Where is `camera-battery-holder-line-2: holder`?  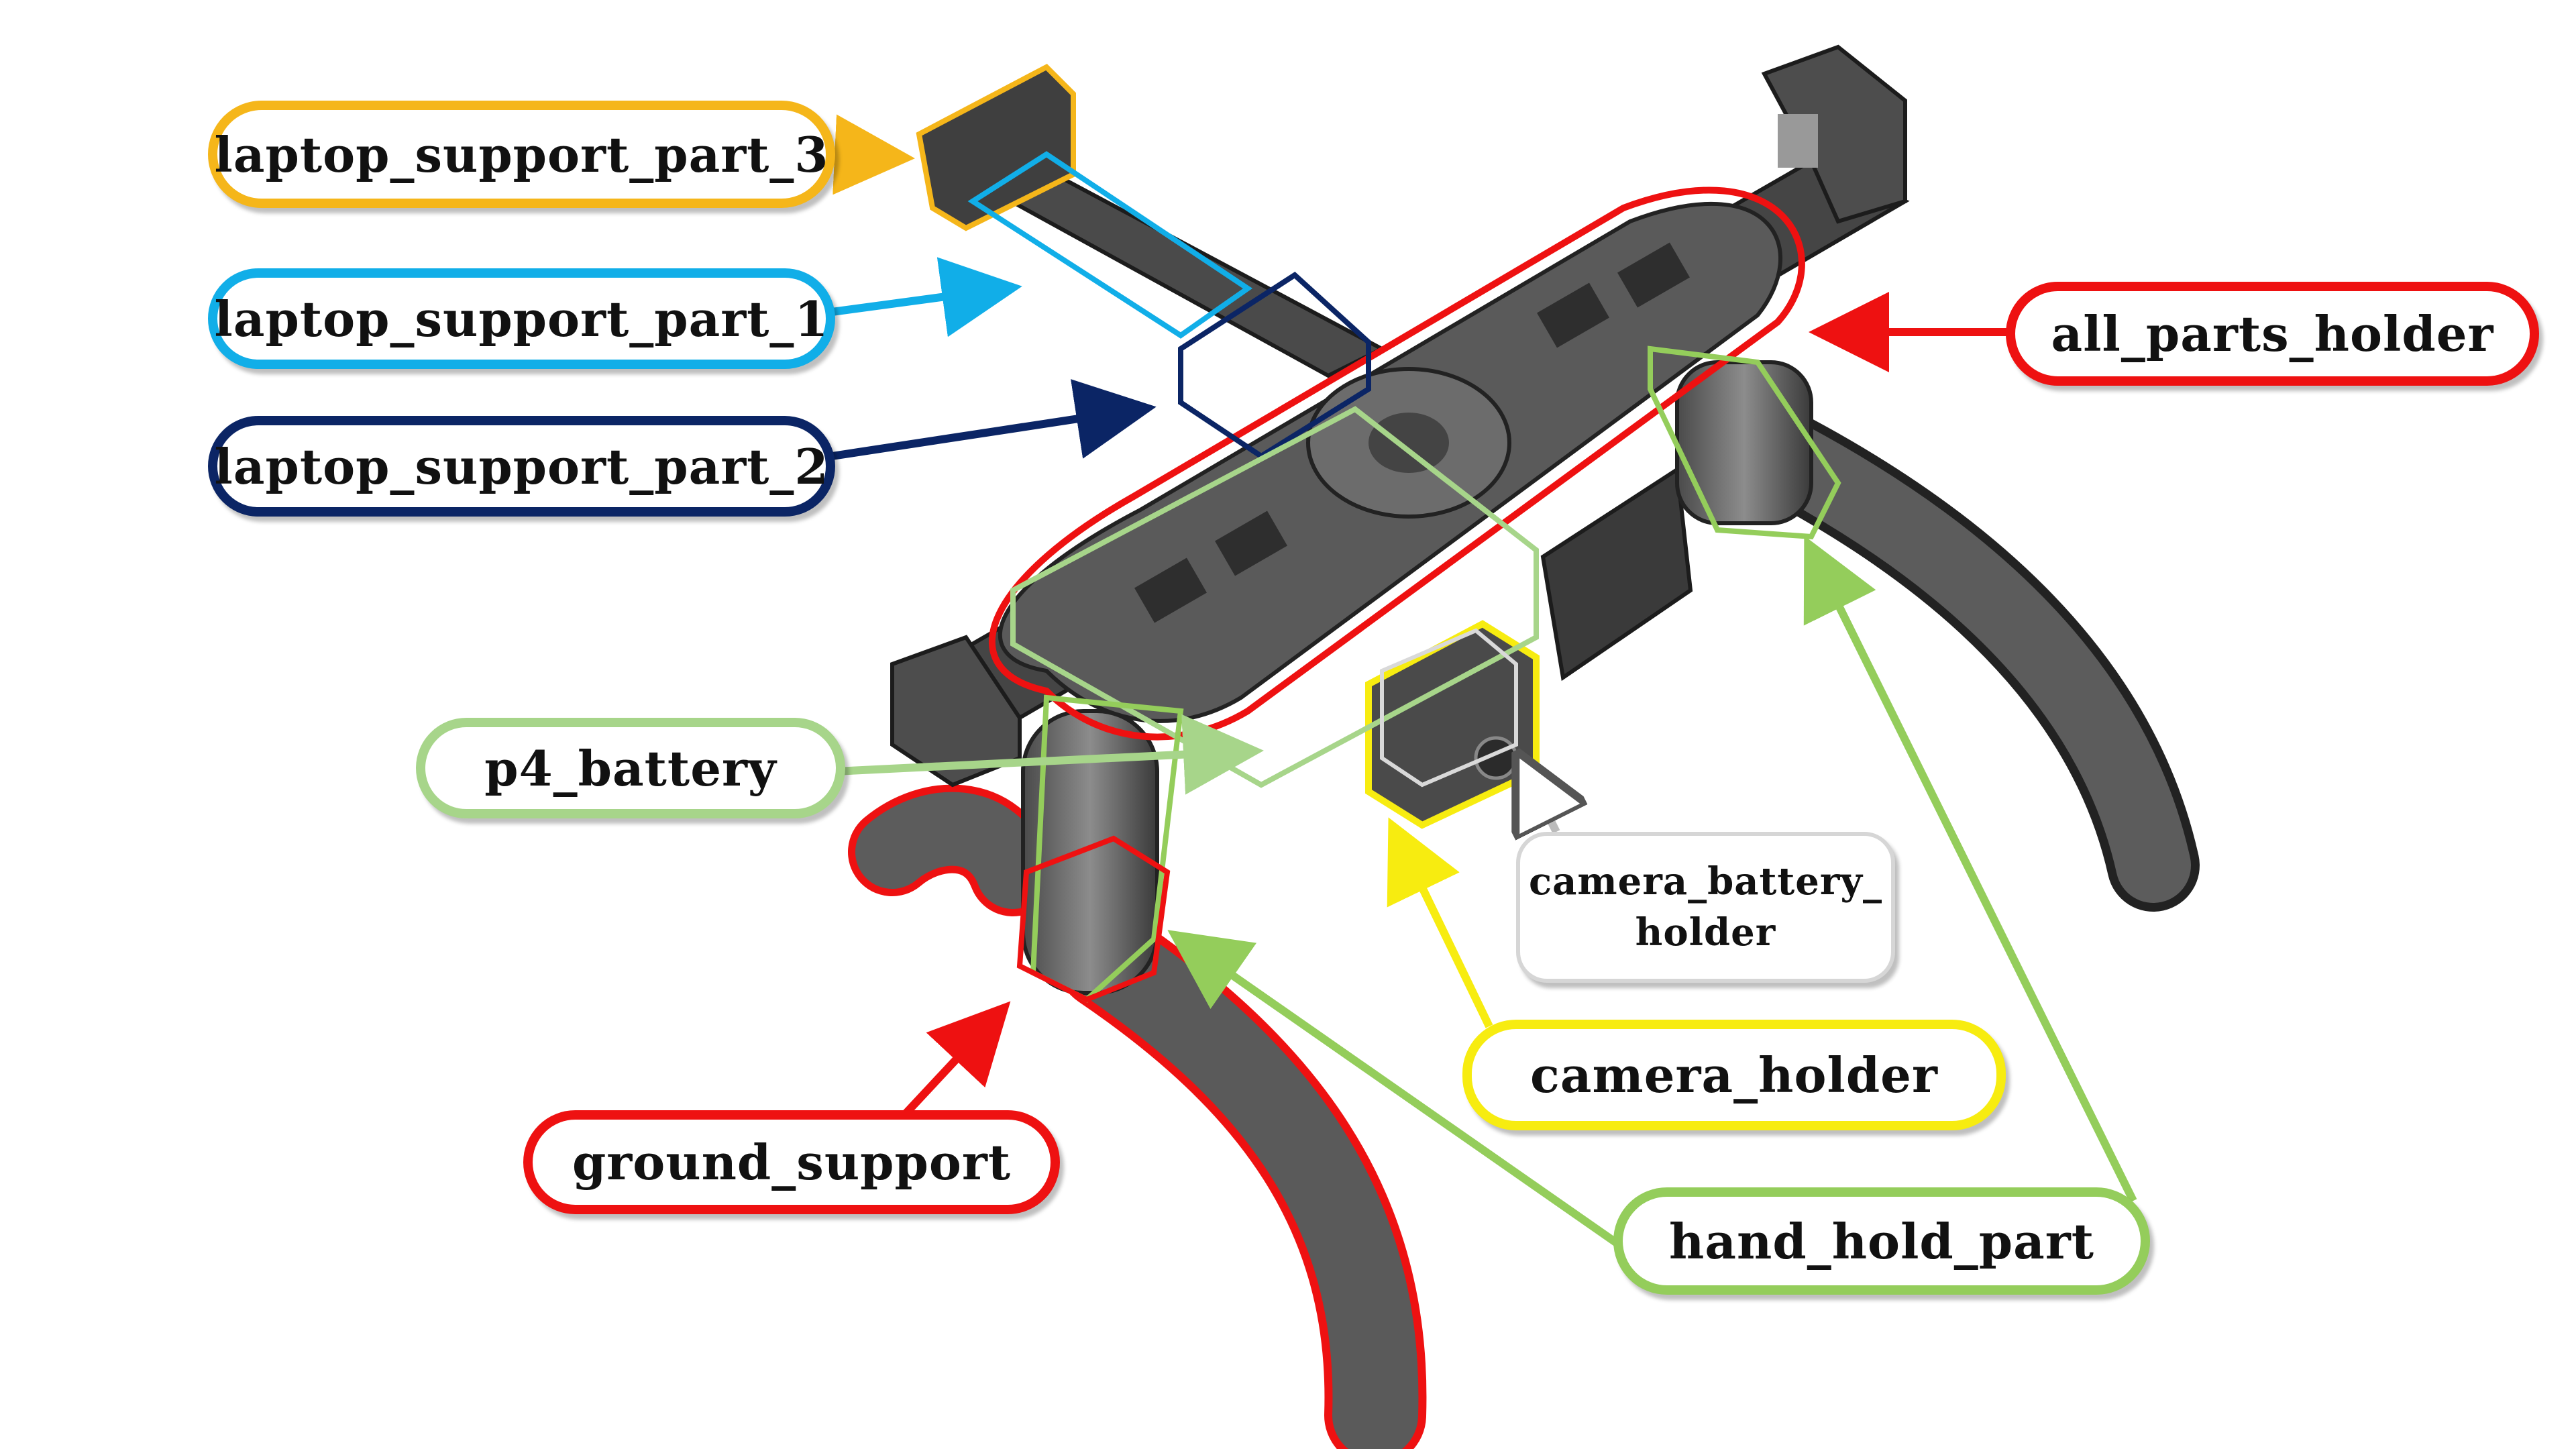
camera-battery-holder-line-2: holder is located at coordinates (1705, 932).